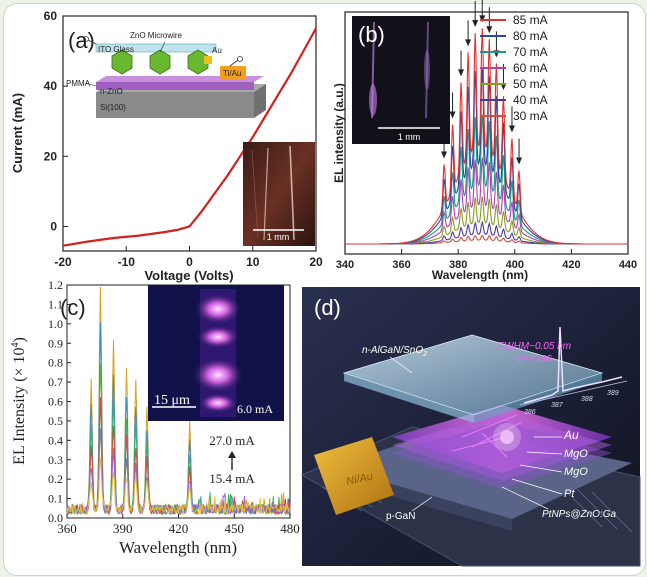  Describe the element at coordinates (327, 307) in the screenshot. I see `panel-d-letter: (d)` at that location.